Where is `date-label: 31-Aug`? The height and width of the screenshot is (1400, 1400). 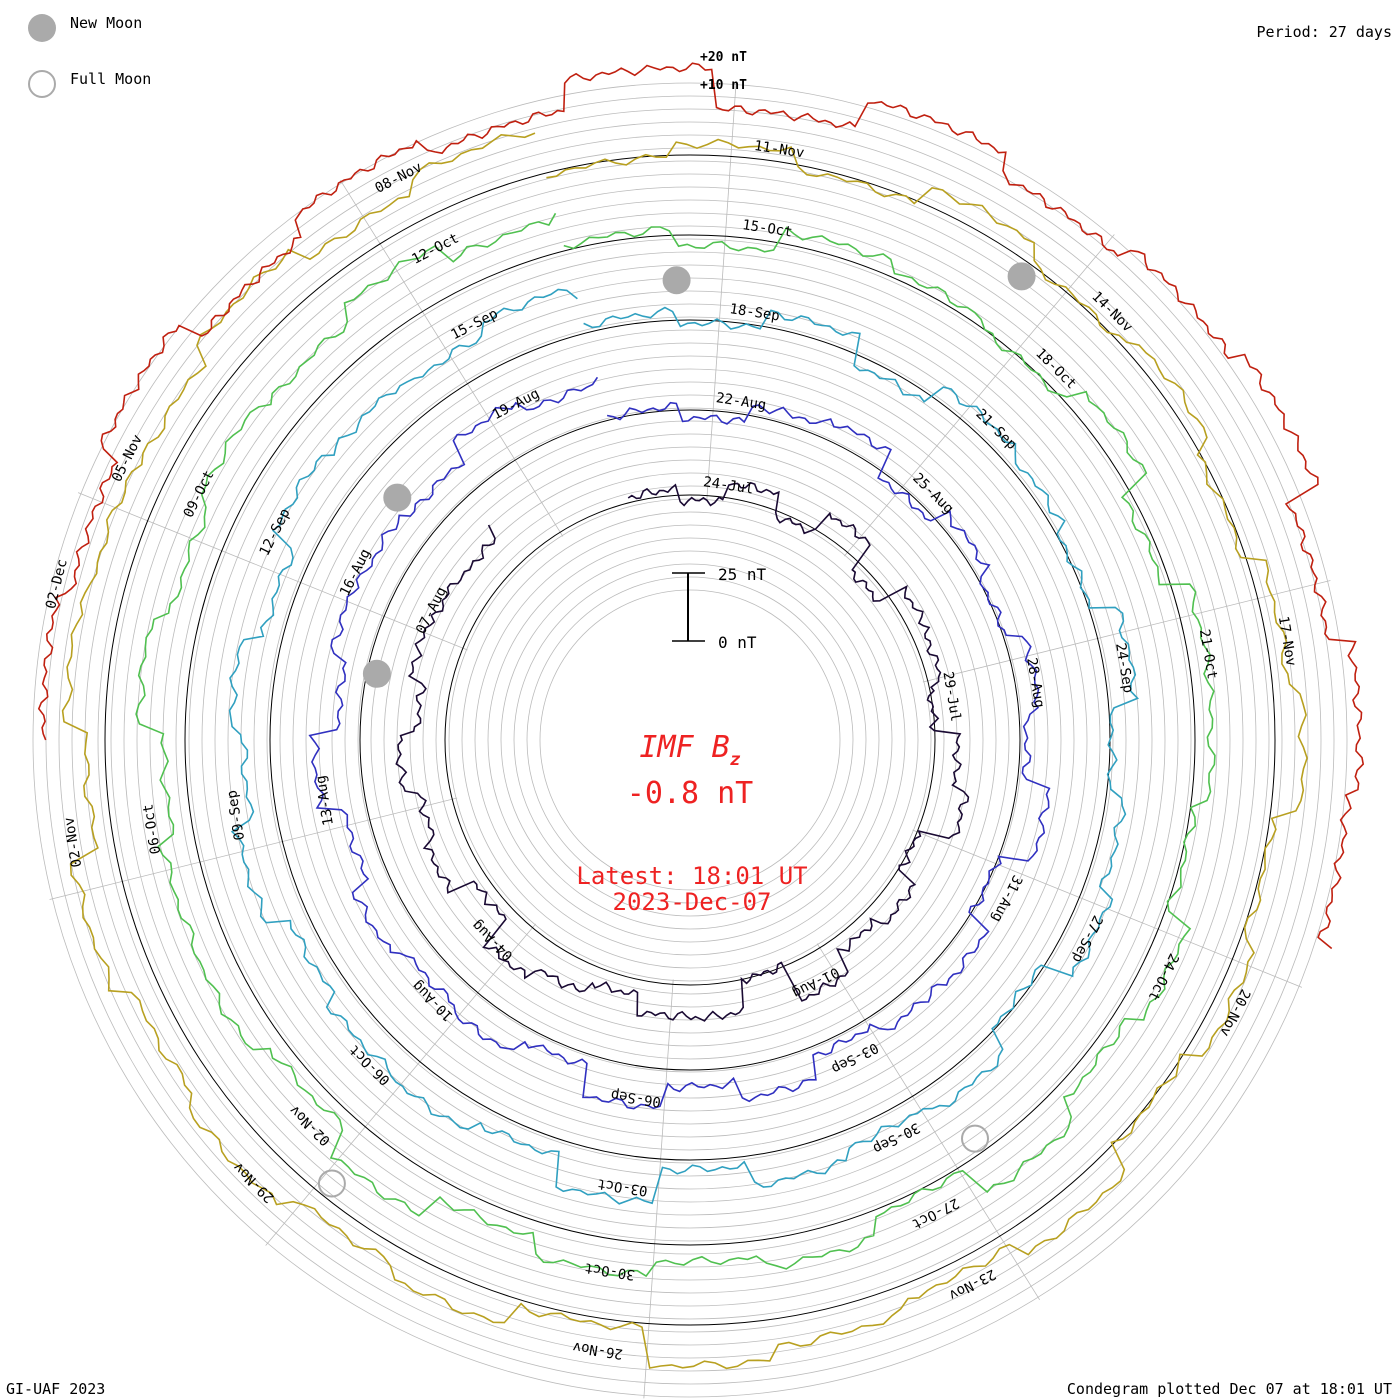
date-label: 31-Aug is located at coordinates (1006, 898).